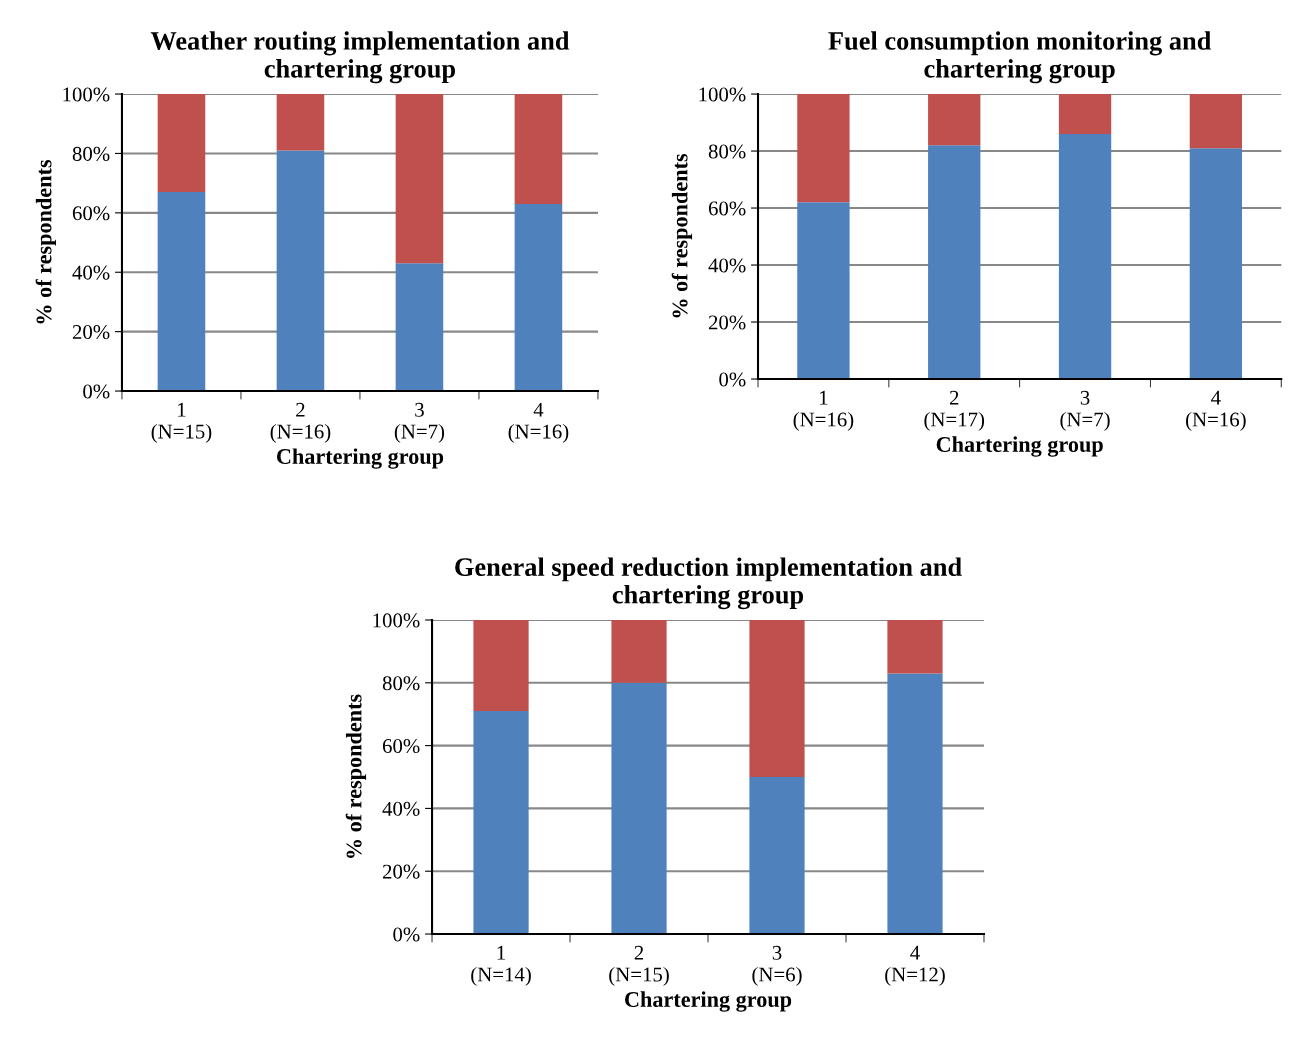 This screenshot has height=1045, width=1292. What do you see at coordinates (639, 965) in the screenshot?
I see `x-tick-label: 2 (N=15)` at bounding box center [639, 965].